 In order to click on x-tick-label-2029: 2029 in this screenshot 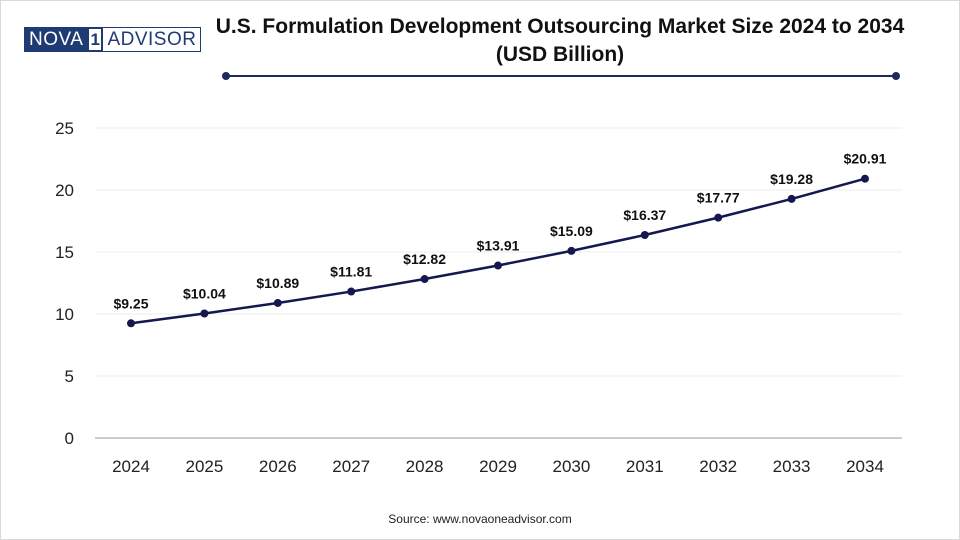, I will do `click(498, 466)`.